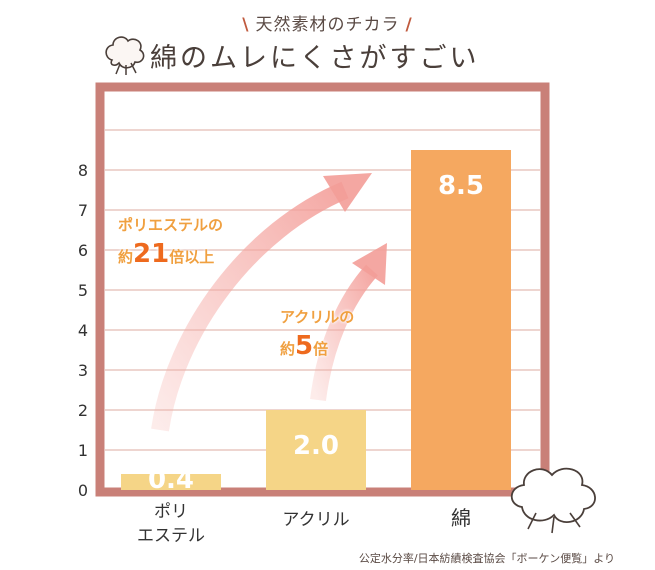  What do you see at coordinates (553, 500) in the screenshot?
I see `cotton-boll-icon` at bounding box center [553, 500].